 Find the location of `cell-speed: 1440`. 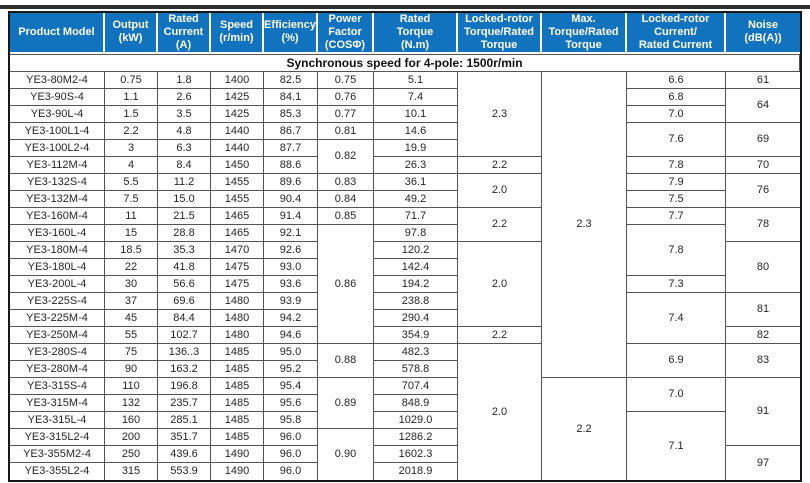

cell-speed: 1440 is located at coordinates (237, 131).